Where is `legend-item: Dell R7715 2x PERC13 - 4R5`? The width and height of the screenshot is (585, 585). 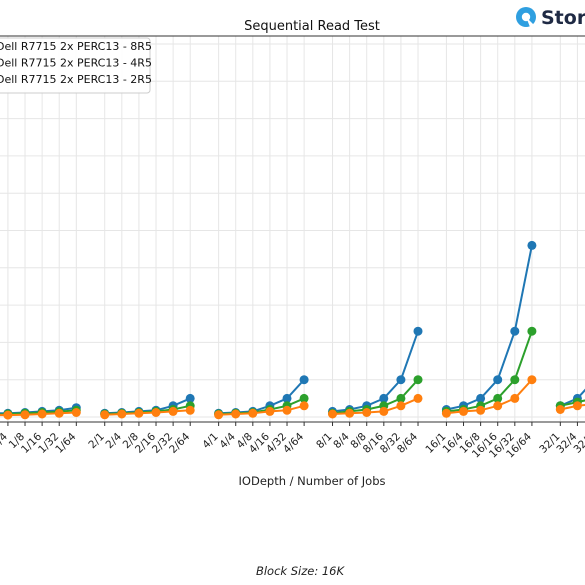 legend-item: Dell R7715 2x PERC13 - 4R5 is located at coordinates (76, 63).